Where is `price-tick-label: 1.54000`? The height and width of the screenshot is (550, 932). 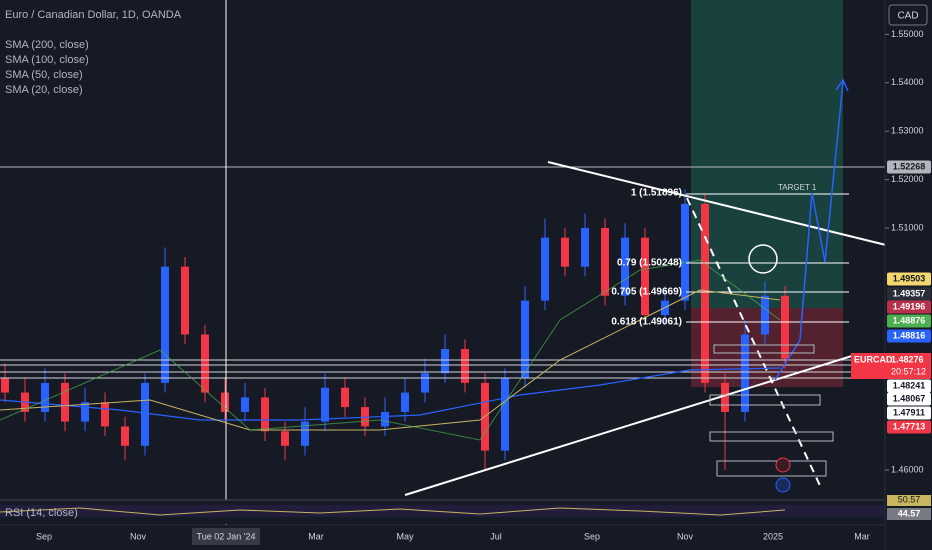 price-tick-label: 1.54000 is located at coordinates (907, 82).